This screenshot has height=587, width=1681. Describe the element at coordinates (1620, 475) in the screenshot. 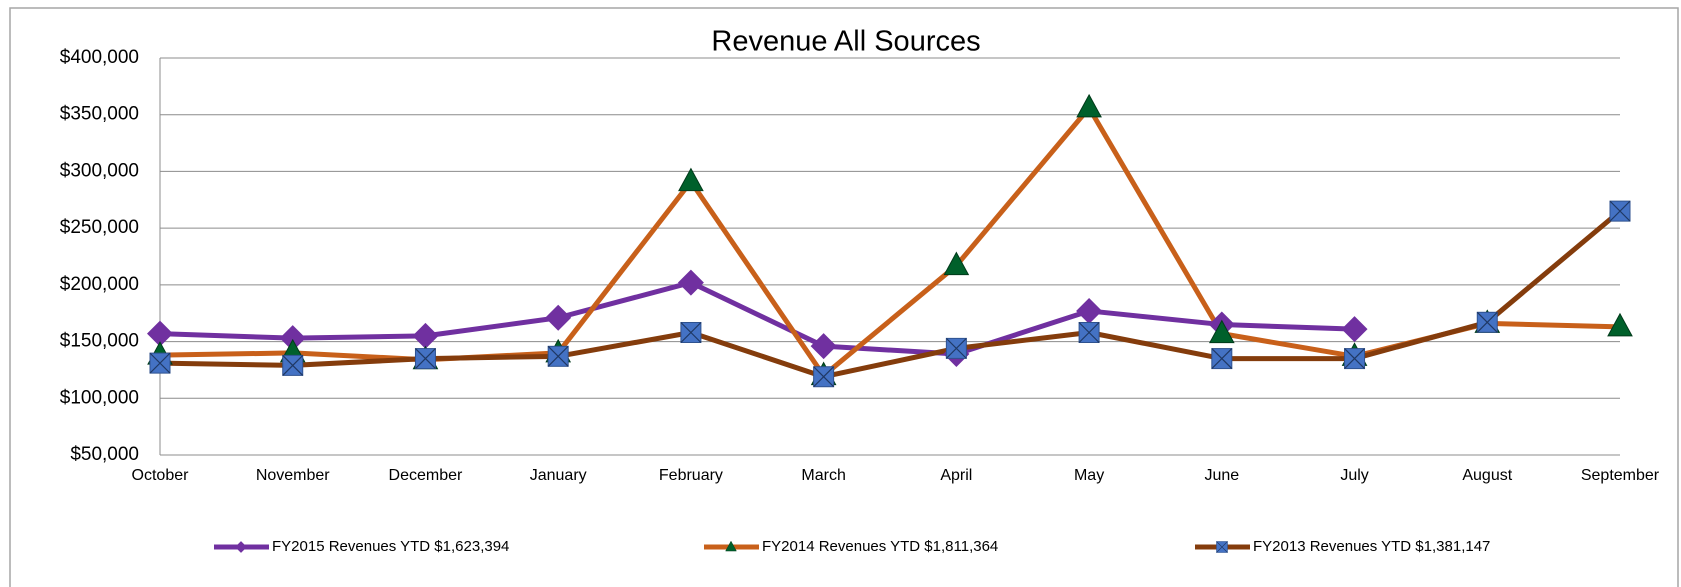

I see `x-tick-label: September` at that location.